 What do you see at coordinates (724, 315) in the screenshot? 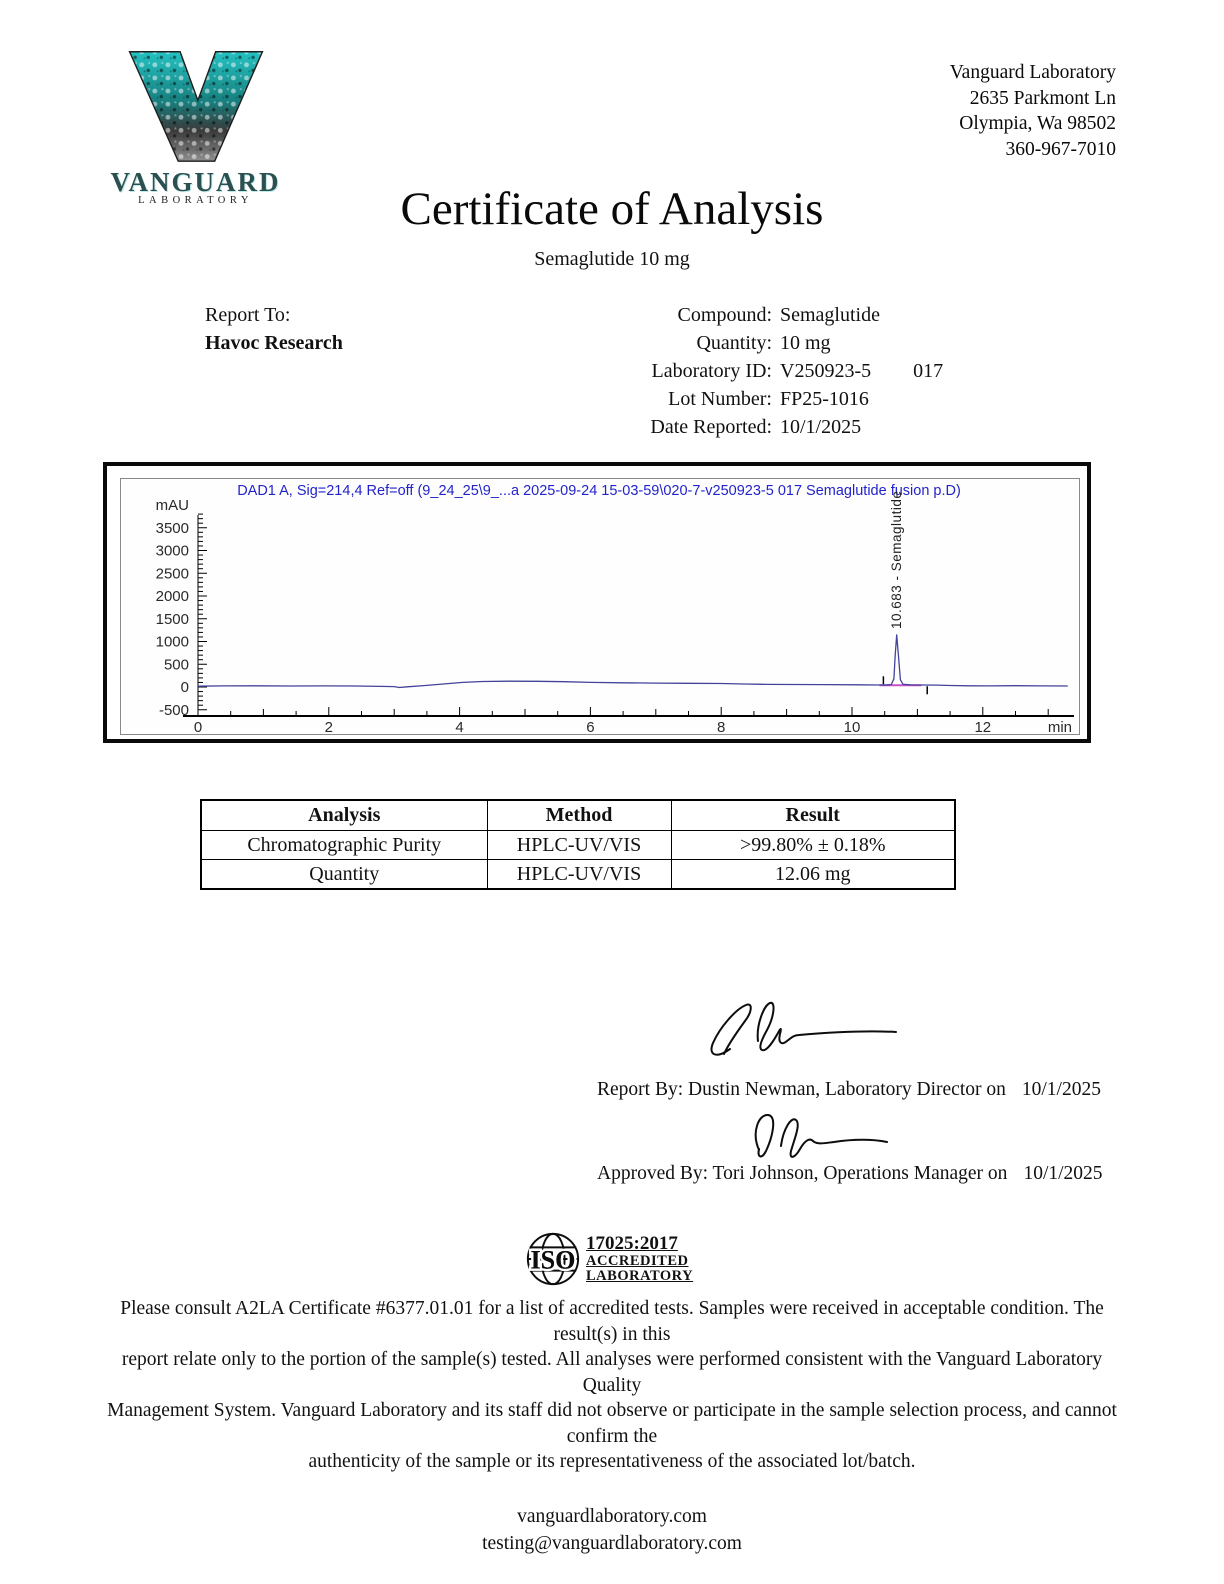
I see `info-field-label: Compound:` at bounding box center [724, 315].